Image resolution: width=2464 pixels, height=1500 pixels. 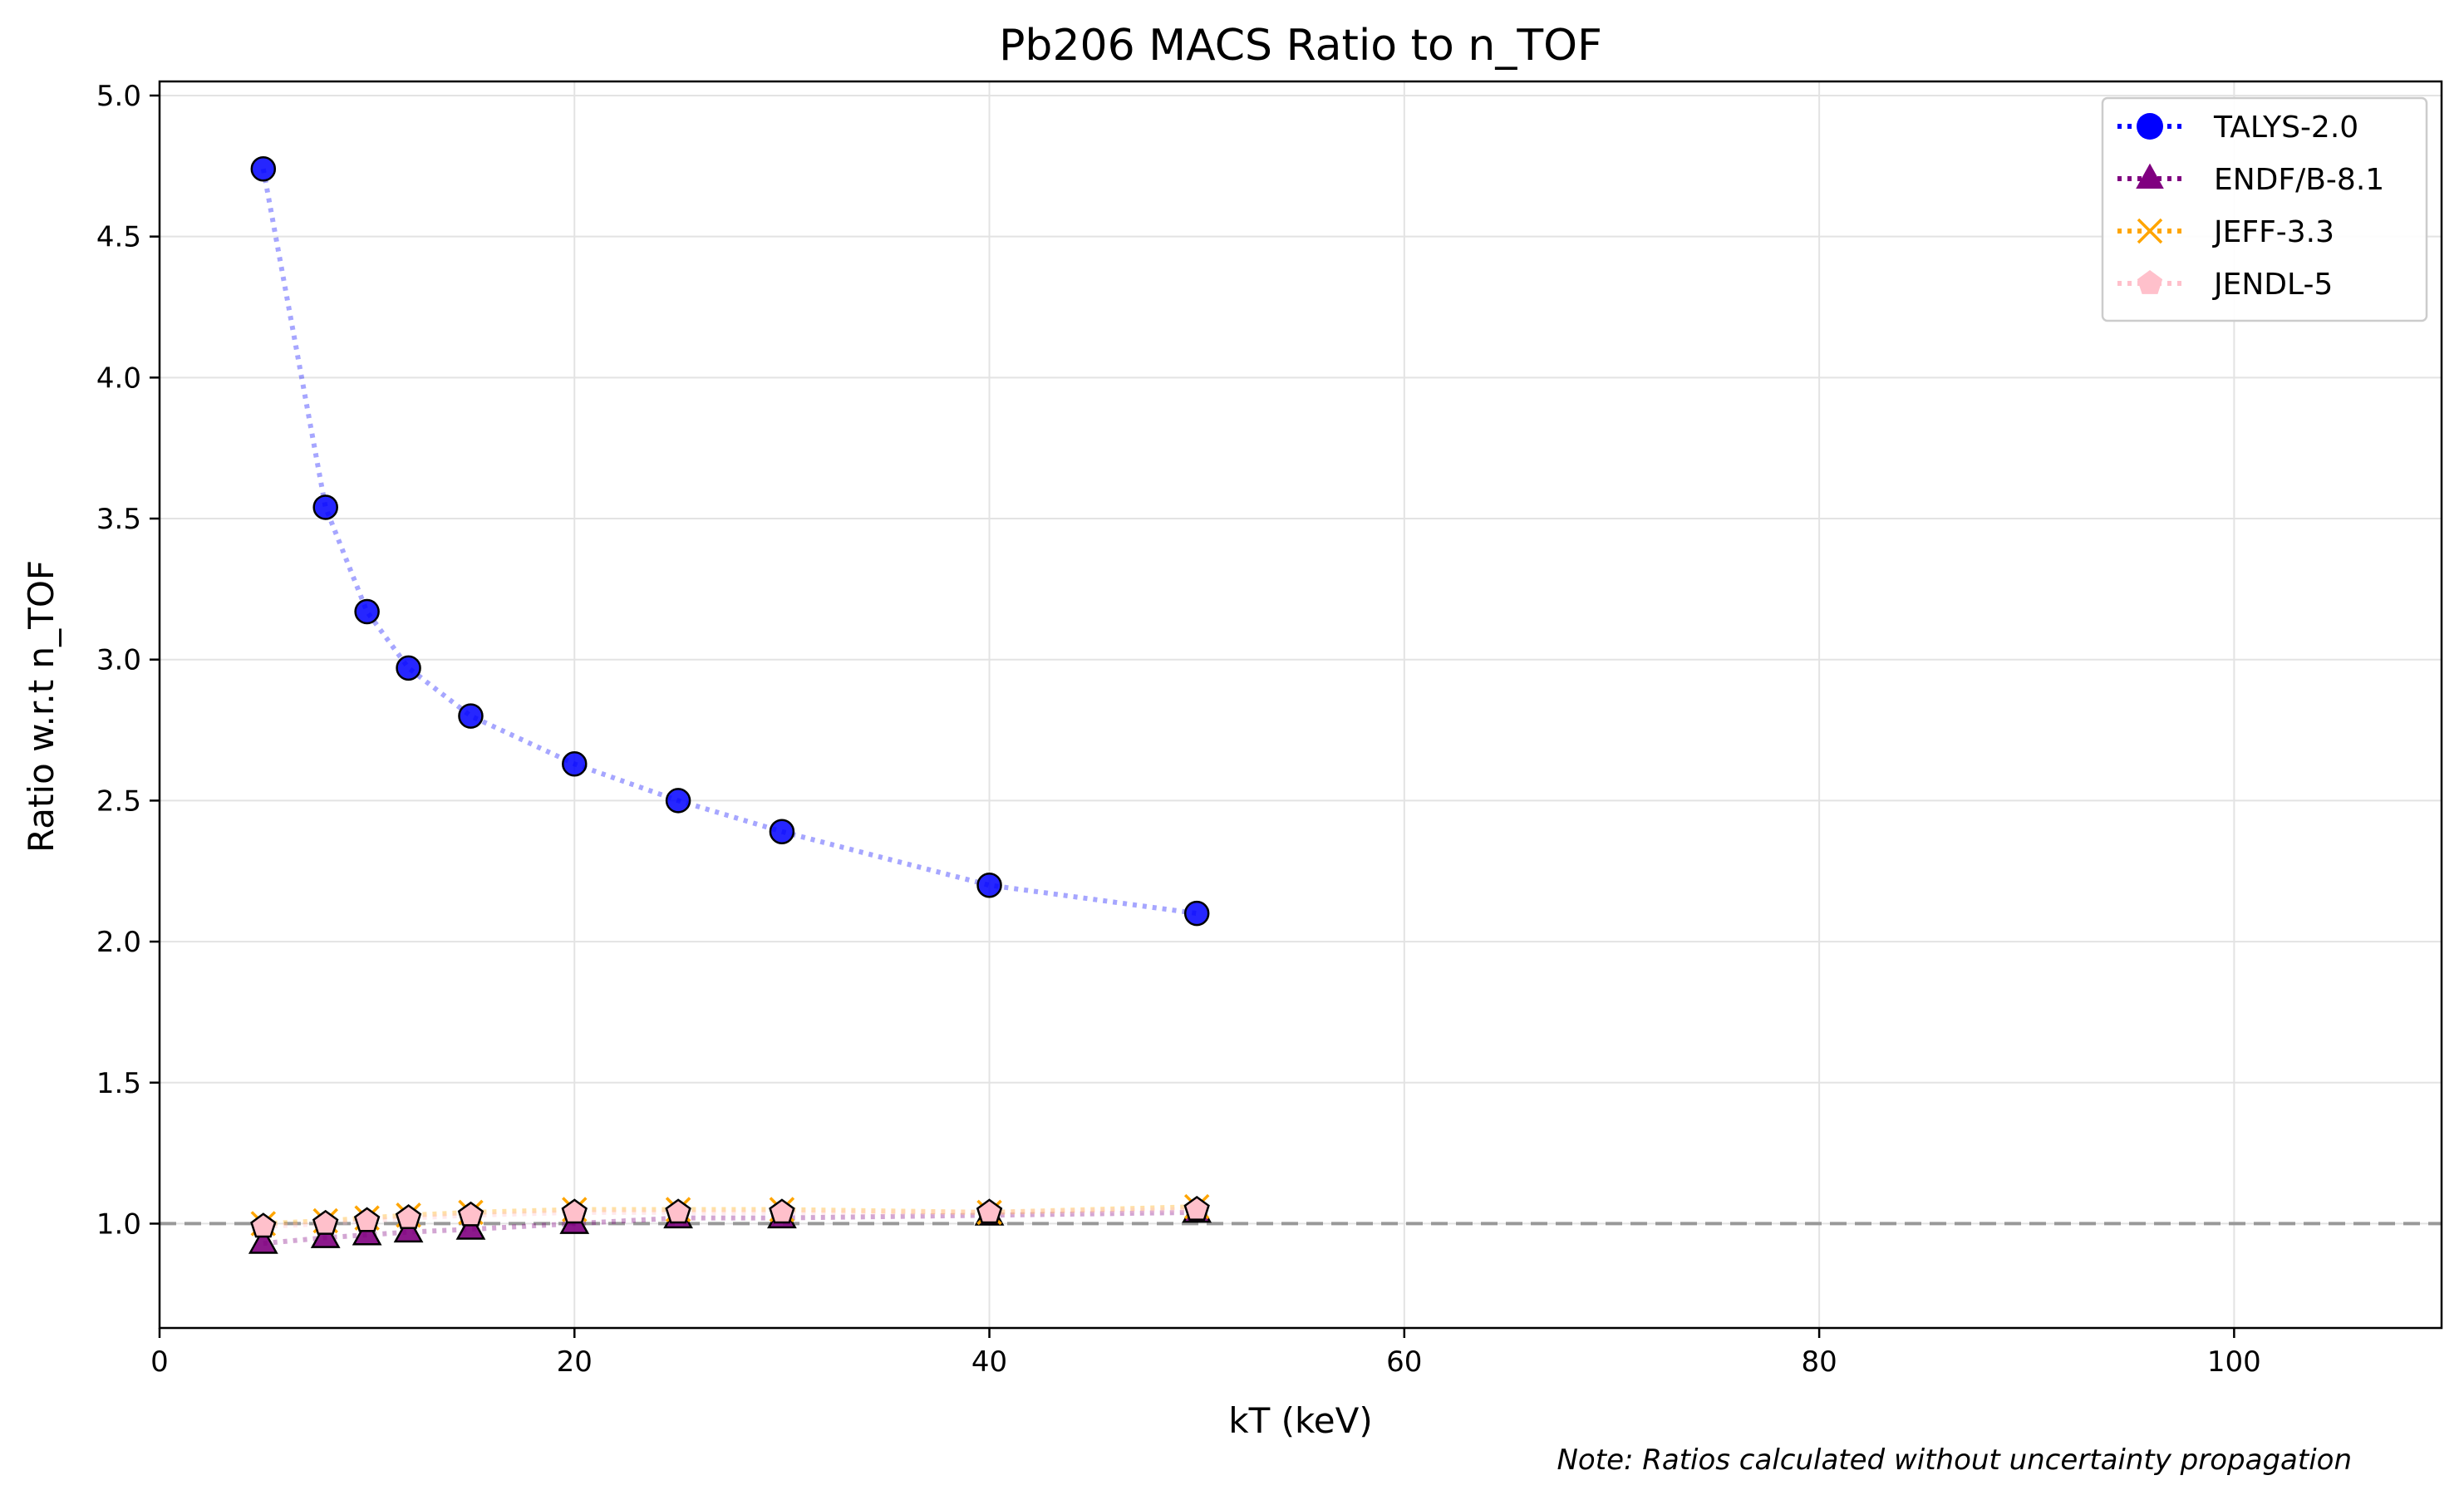 I want to click on y-tick-label: 2.5, so click(x=118, y=801).